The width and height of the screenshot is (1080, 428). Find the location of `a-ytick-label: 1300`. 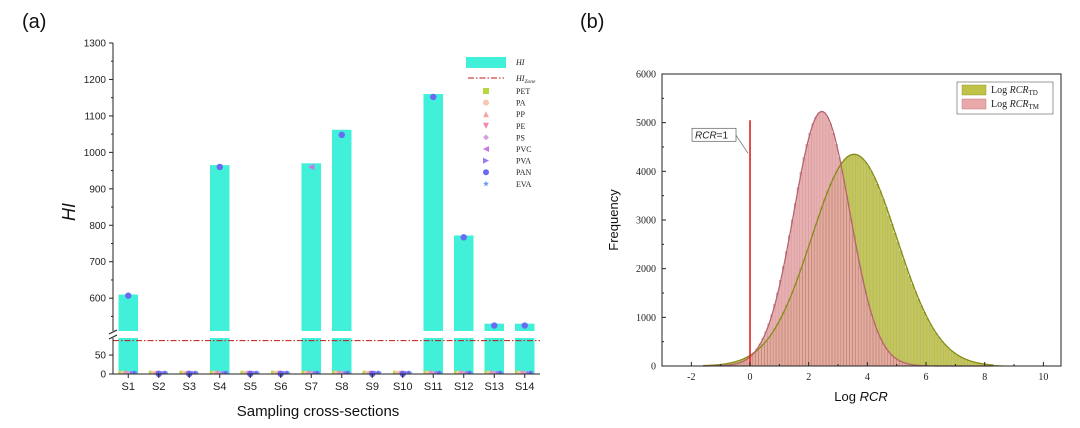

a-ytick-label: 1300 is located at coordinates (95, 44).